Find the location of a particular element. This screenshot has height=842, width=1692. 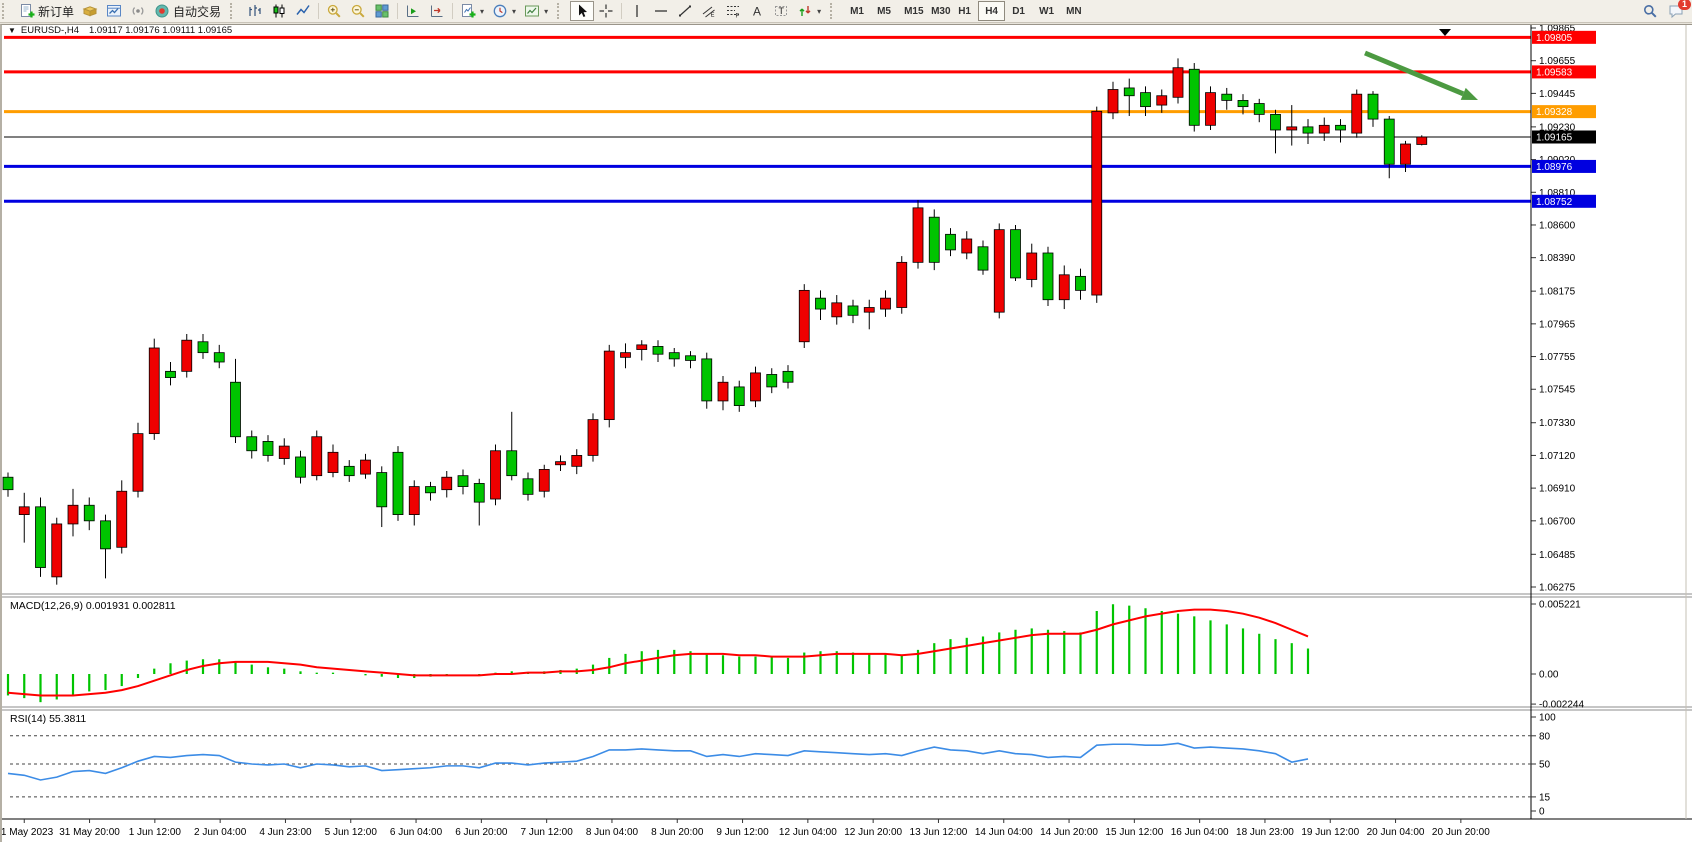

chart-shift-button is located at coordinates (437, 11).